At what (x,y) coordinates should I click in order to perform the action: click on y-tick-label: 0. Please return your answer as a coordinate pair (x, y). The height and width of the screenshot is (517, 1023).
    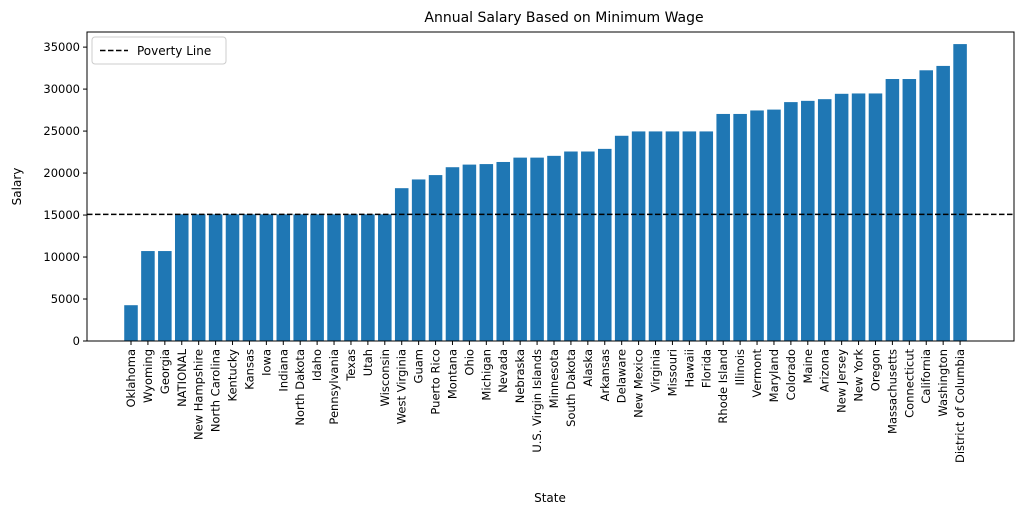
    Looking at the image, I should click on (76, 341).